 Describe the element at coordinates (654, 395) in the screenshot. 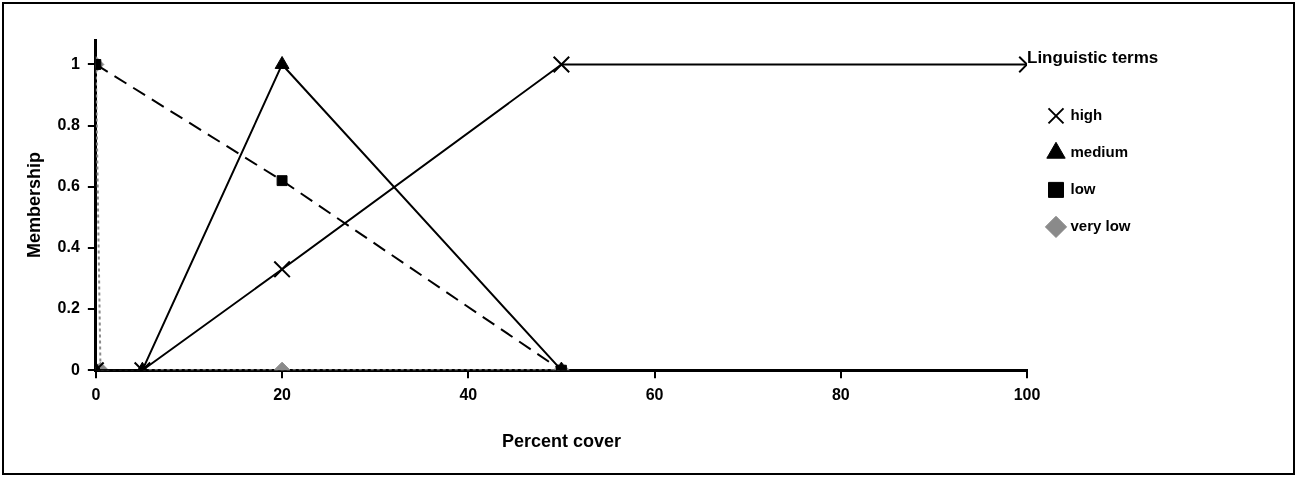

I see `x-tick-label: 60` at that location.